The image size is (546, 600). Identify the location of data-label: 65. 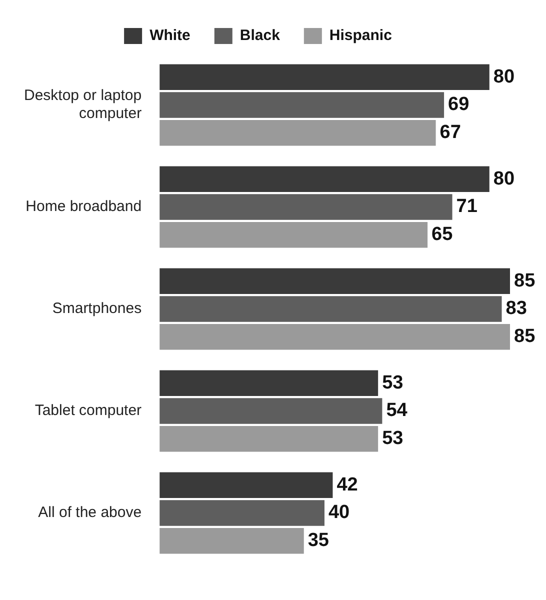
(443, 235).